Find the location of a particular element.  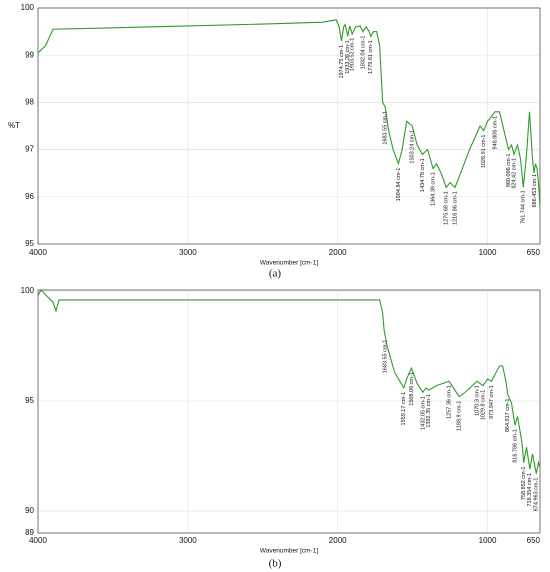

peak-label: 1188.9 cm-1 is located at coordinates (460, 416).